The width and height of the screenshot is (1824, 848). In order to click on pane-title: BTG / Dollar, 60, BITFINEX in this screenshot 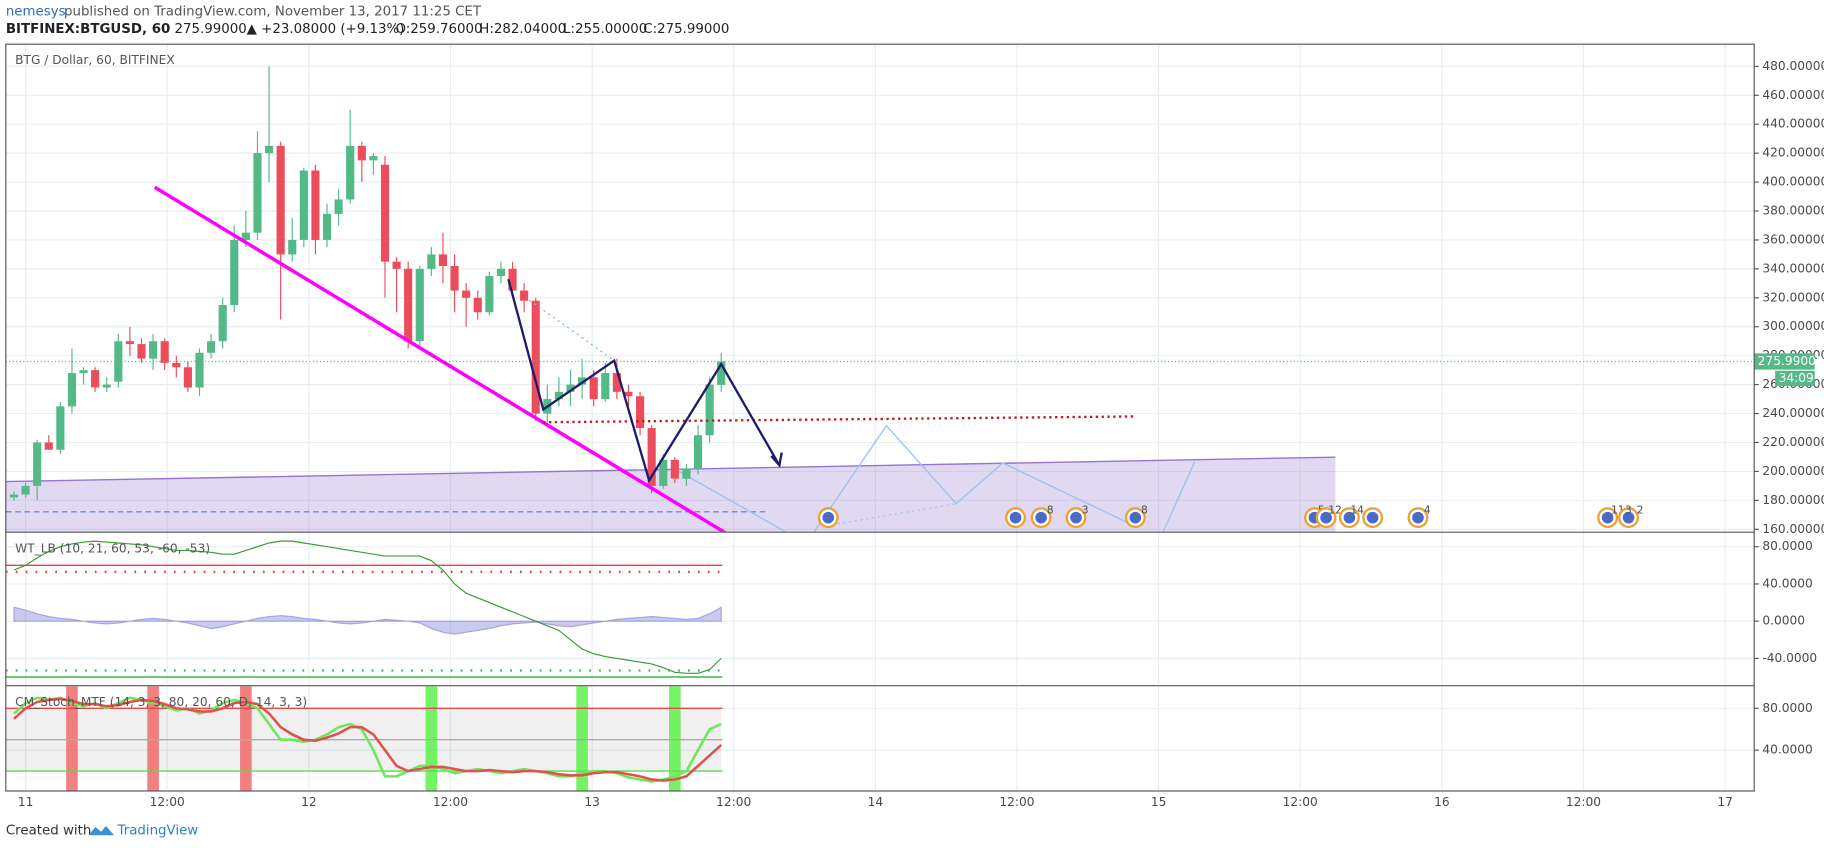, I will do `click(95, 60)`.